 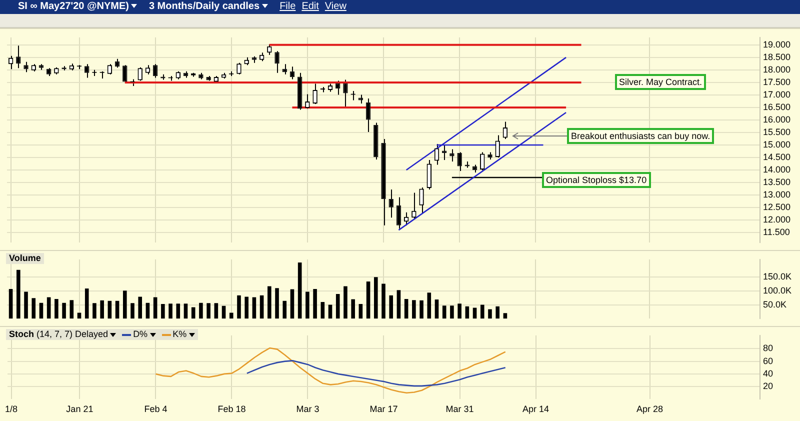 I want to click on x-tick-label: Feb 4, so click(x=156, y=409).